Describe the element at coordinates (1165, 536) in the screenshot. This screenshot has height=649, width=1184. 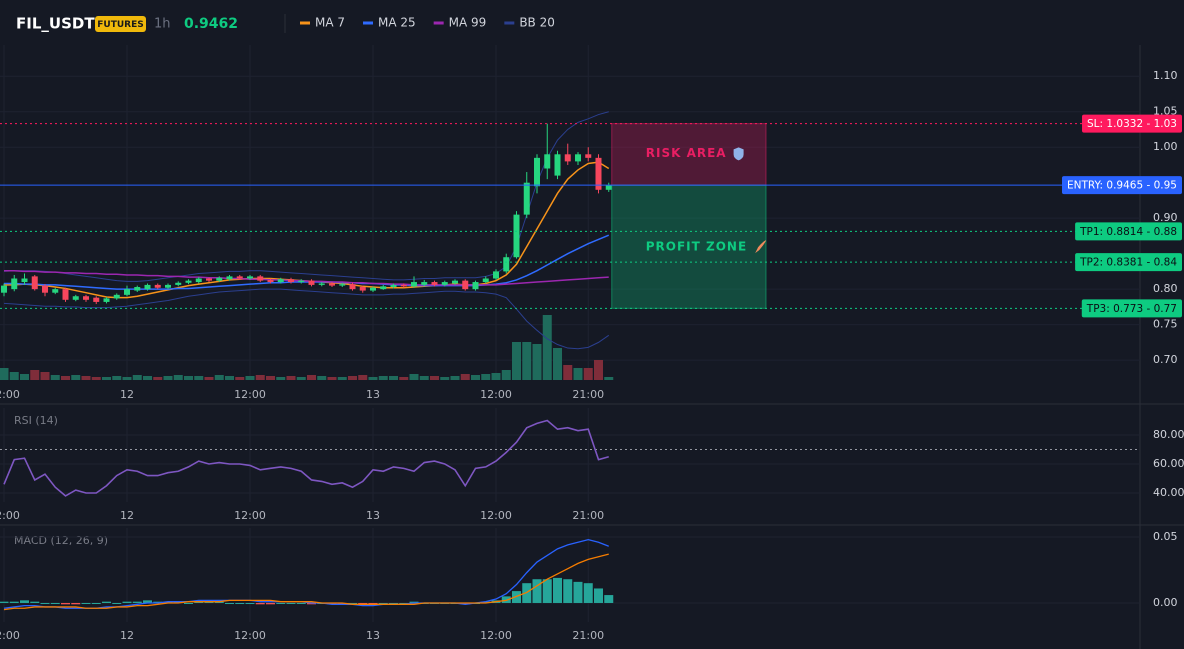
I see `price-tick-label: 0.05` at that location.